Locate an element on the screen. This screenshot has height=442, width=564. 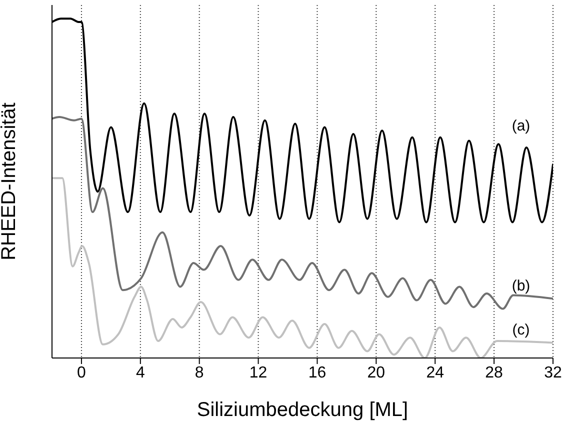
series-label: (c) is located at coordinates (521, 330).